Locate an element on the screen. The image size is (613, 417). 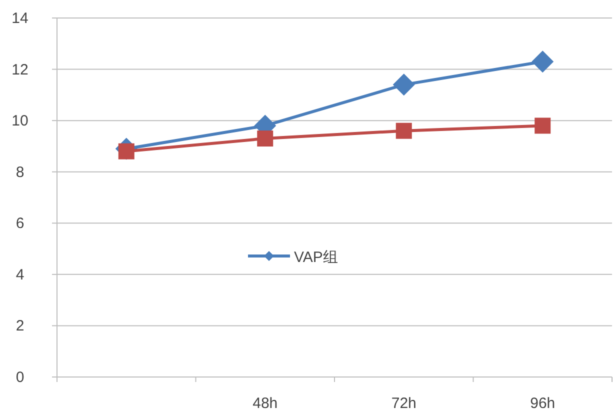
y-tick-label: 4 is located at coordinates (20, 275).